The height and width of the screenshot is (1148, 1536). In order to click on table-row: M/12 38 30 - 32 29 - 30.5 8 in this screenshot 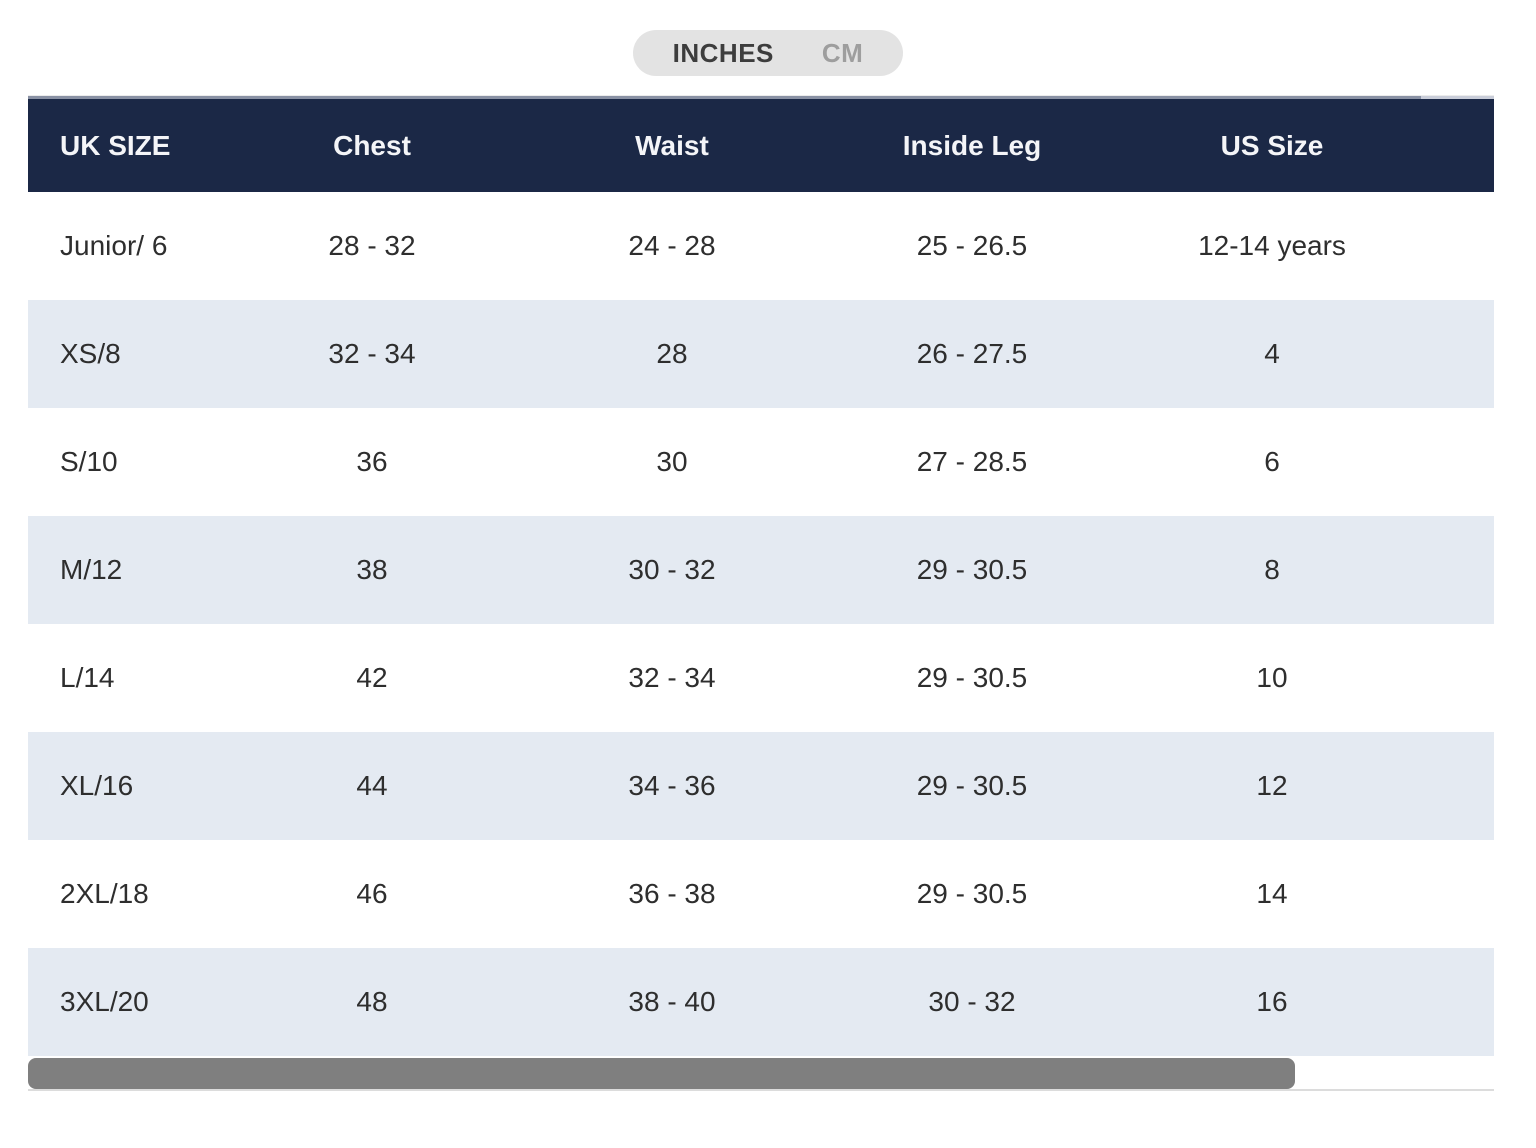, I will do `click(761, 570)`.